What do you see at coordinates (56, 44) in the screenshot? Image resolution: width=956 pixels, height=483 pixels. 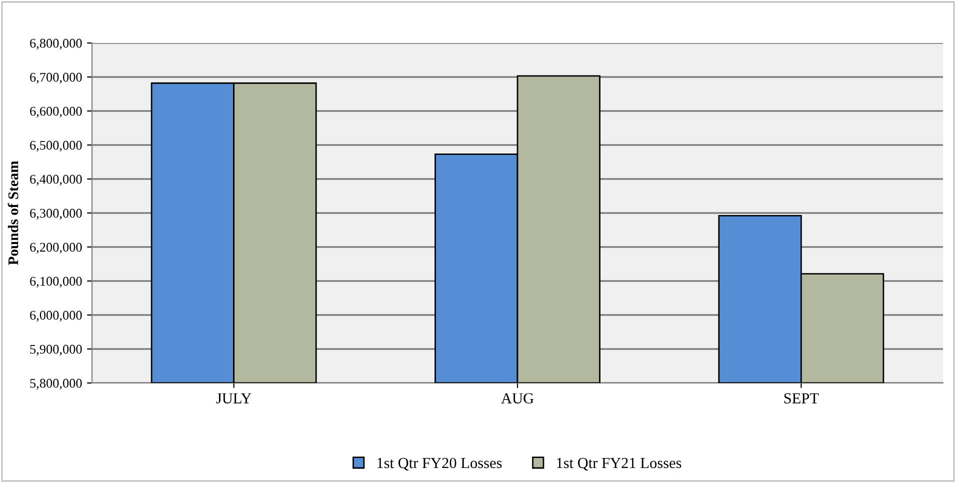 I see `y-tick-label: 6,800,000` at bounding box center [56, 44].